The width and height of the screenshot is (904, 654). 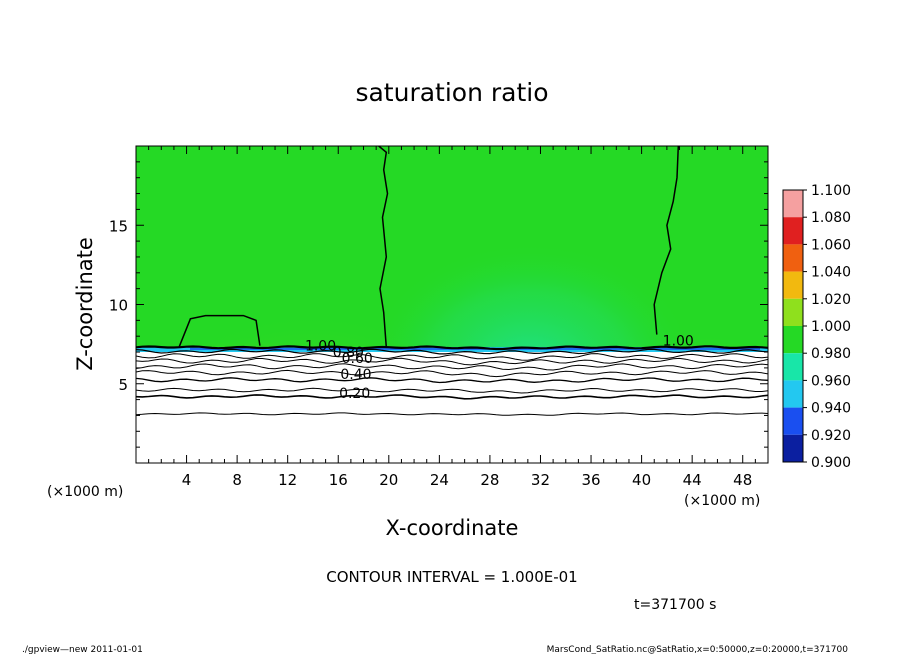 I want to click on x-tick-label: 48, so click(x=742, y=480).